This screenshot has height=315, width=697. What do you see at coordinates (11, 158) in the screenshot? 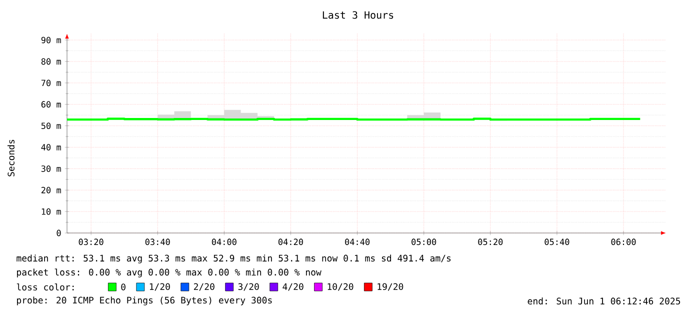
I see `y-axis-title: Seconds` at bounding box center [11, 158].